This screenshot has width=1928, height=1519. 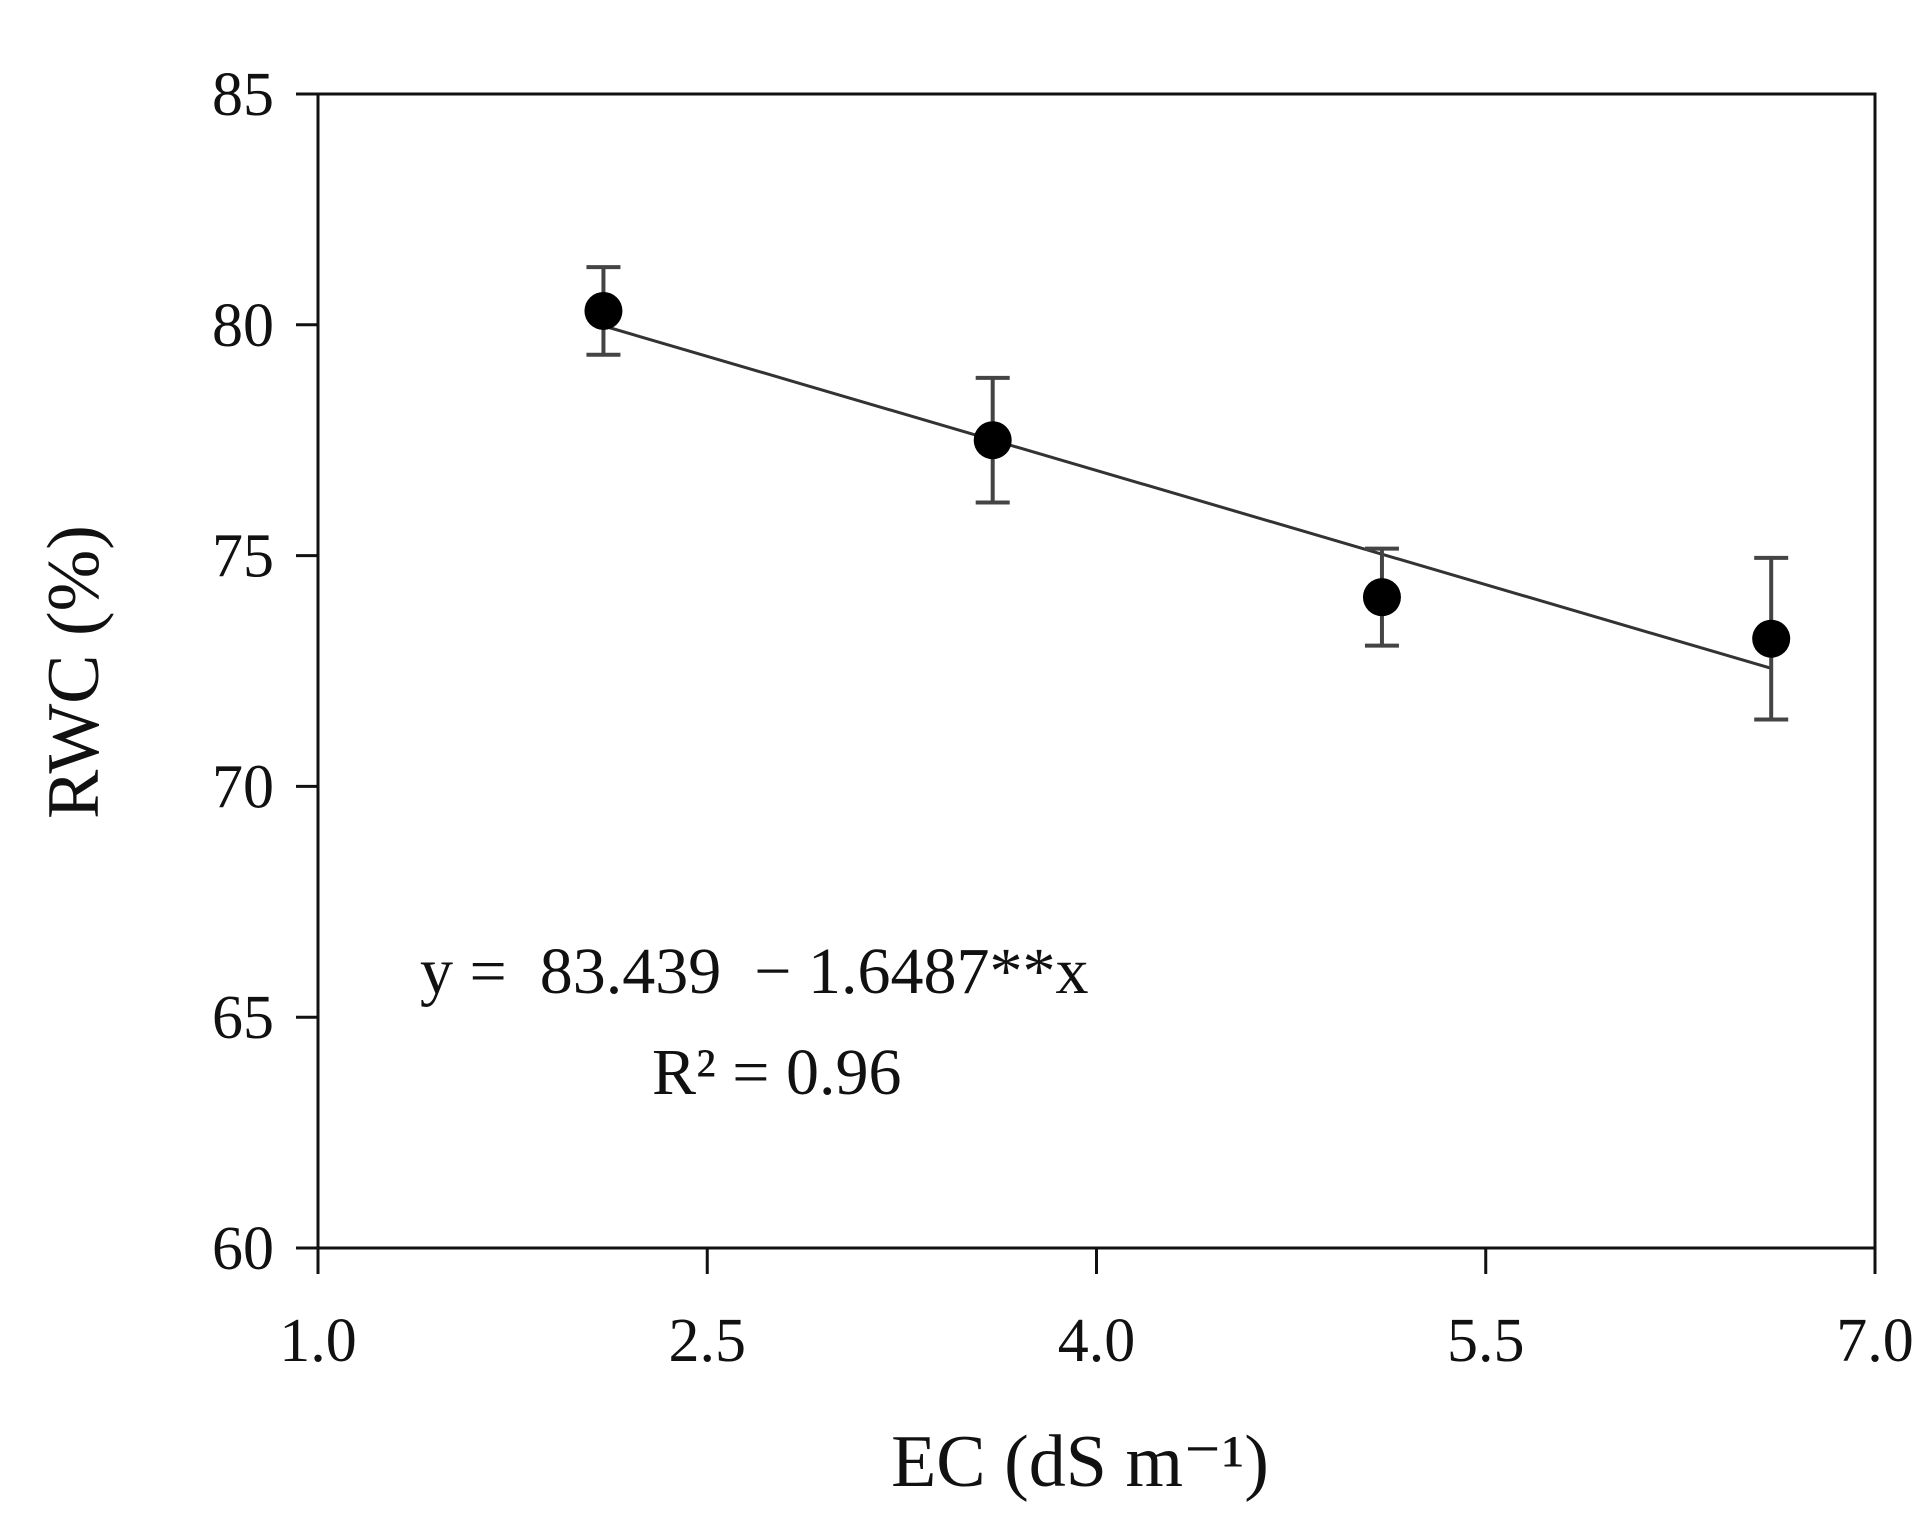 What do you see at coordinates (708, 1341) in the screenshot?
I see `x-tick-label: 2.5` at bounding box center [708, 1341].